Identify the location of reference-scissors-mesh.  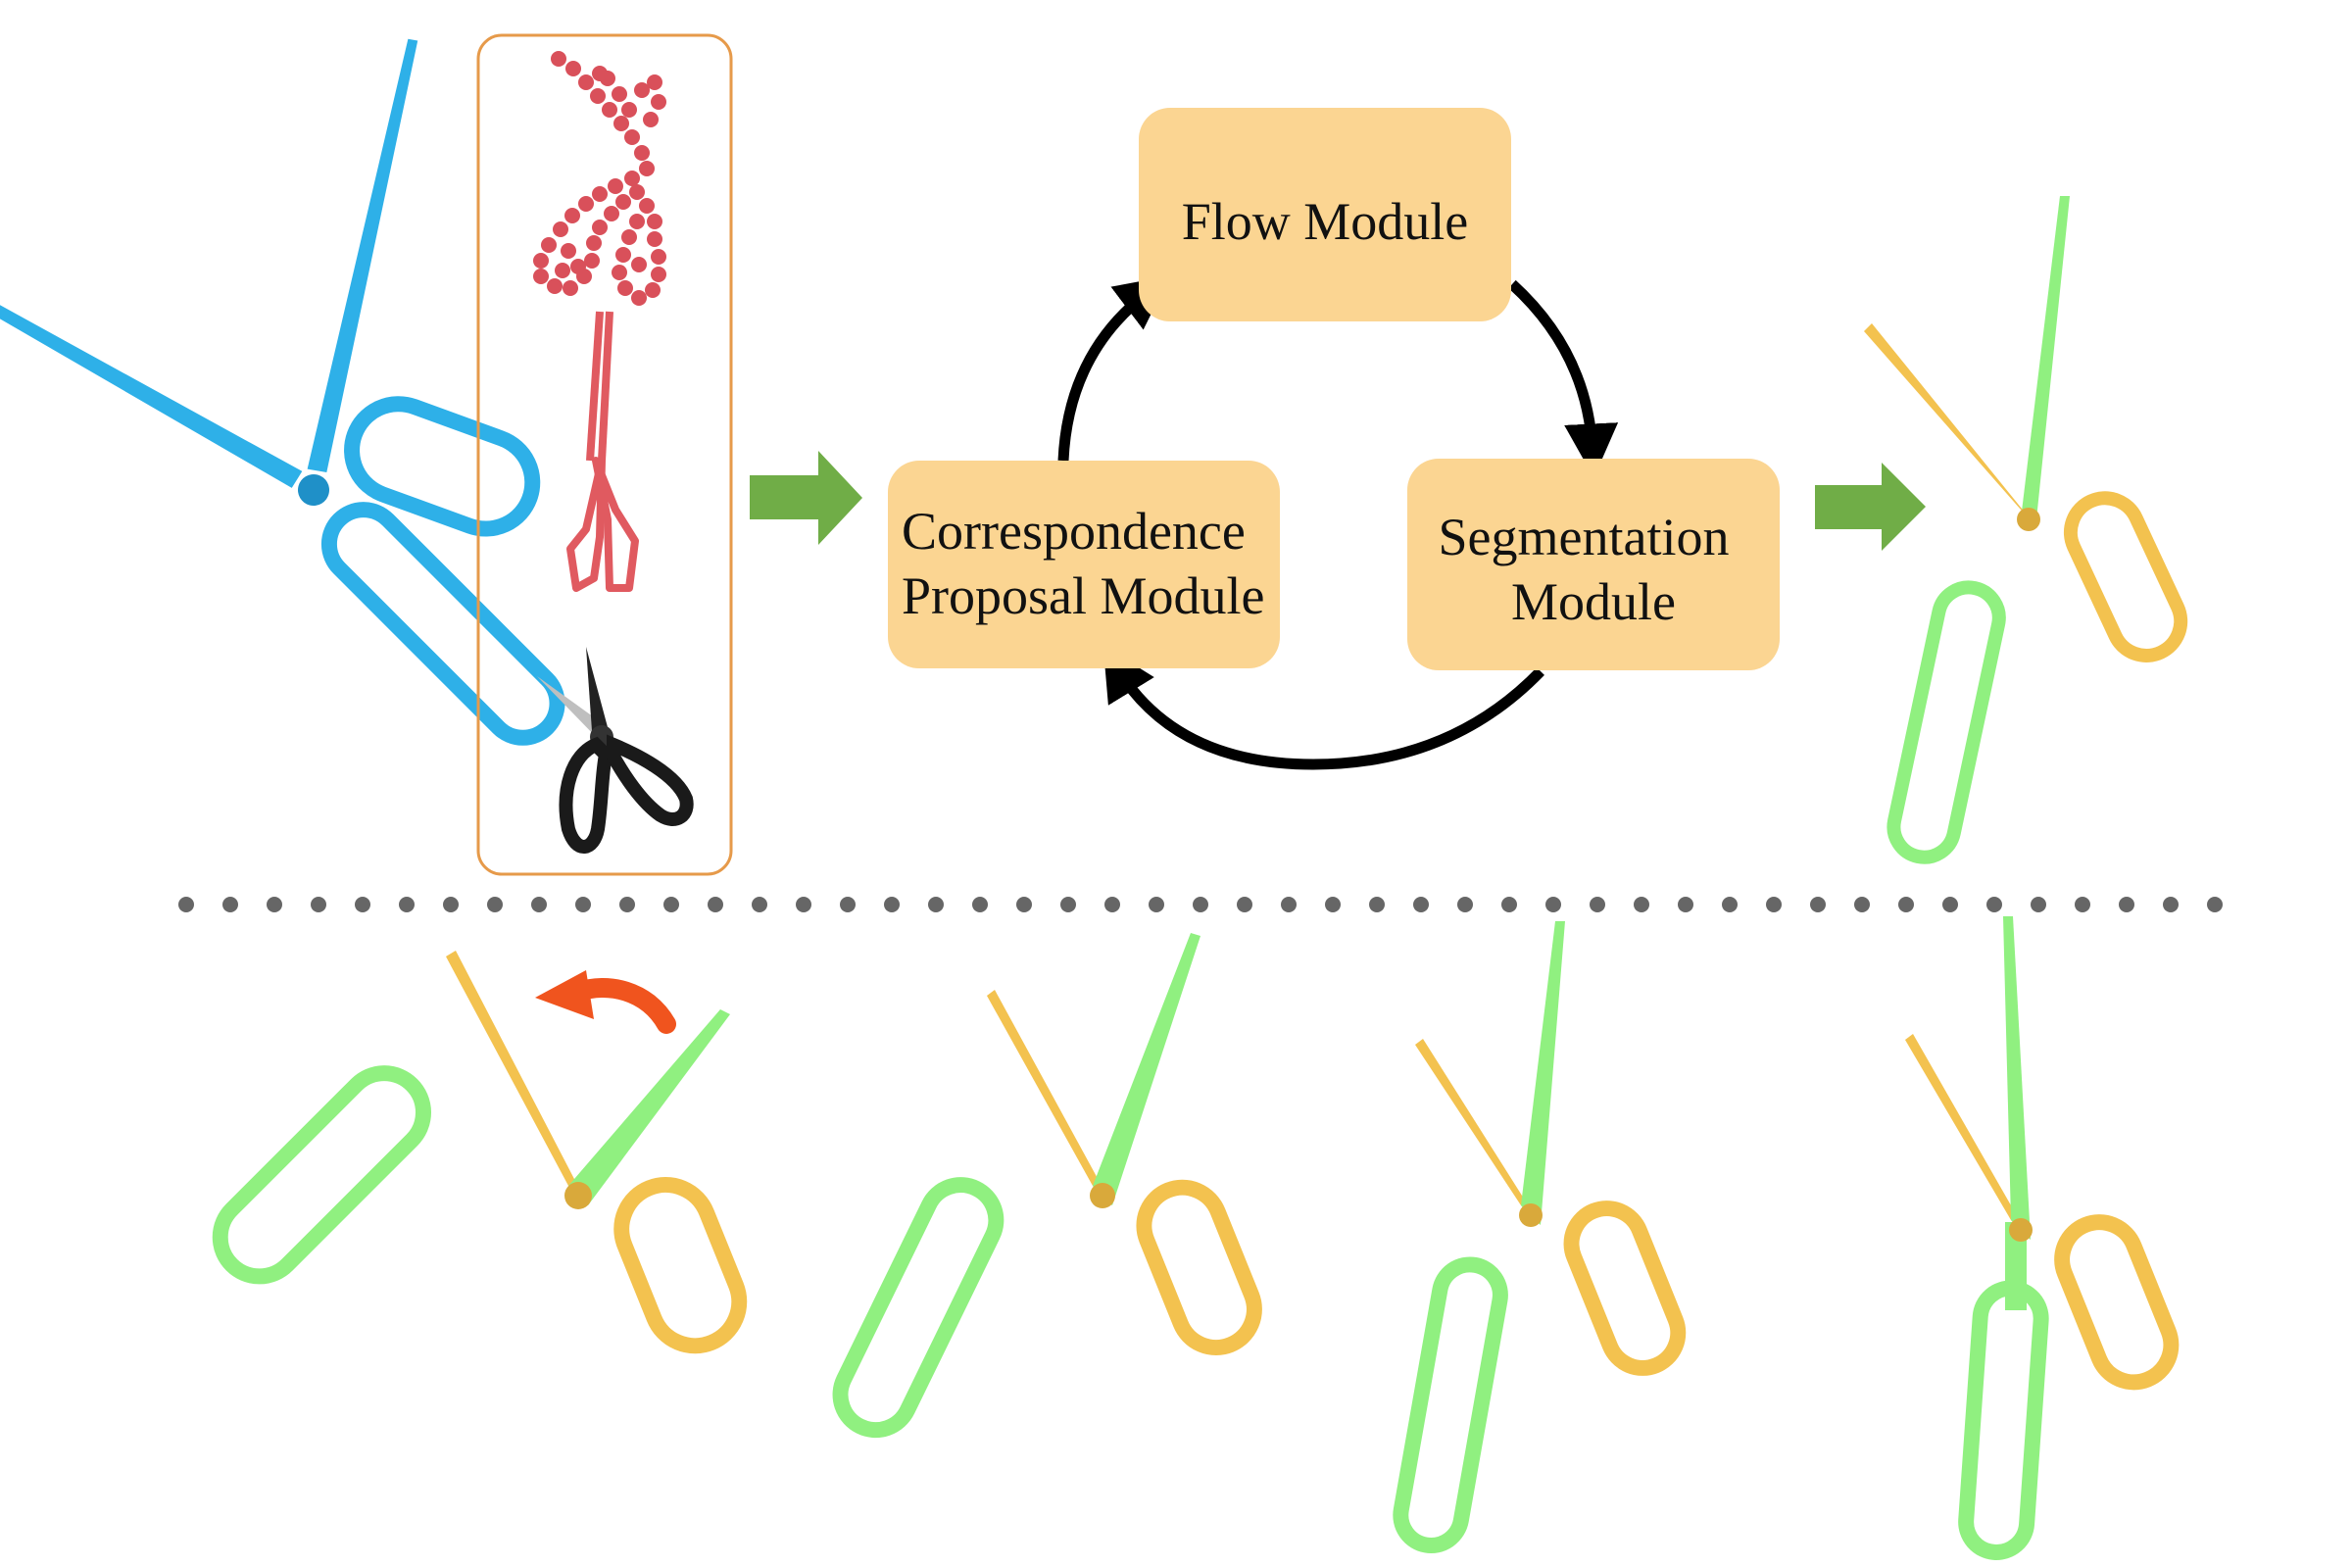
(602, 451).